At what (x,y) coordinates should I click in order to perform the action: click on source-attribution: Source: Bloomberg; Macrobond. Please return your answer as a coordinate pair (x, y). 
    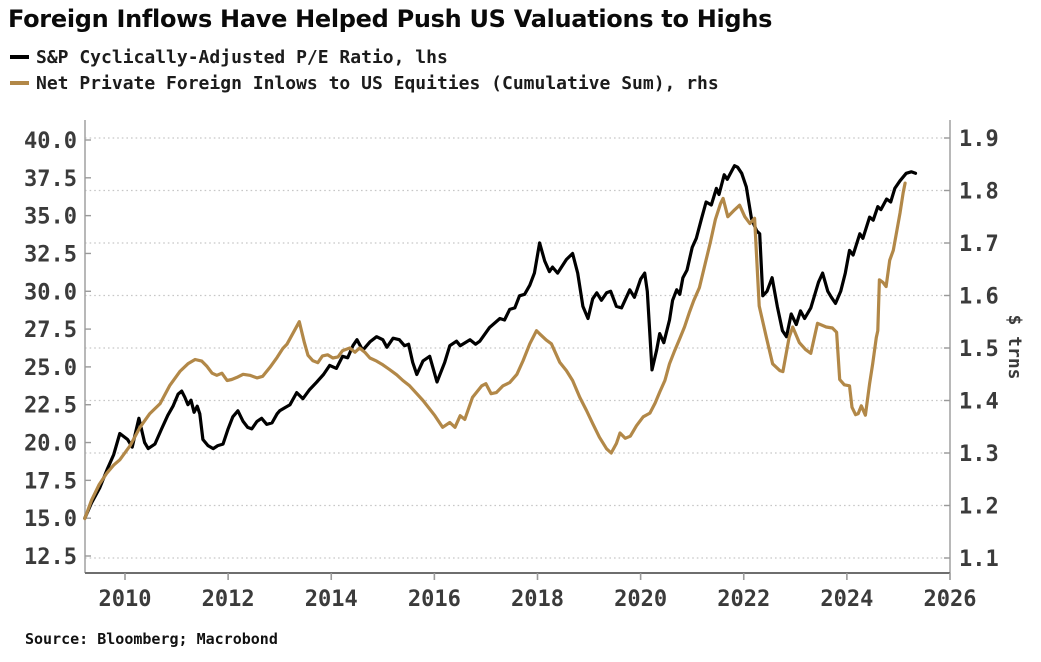
    Looking at the image, I should click on (151, 639).